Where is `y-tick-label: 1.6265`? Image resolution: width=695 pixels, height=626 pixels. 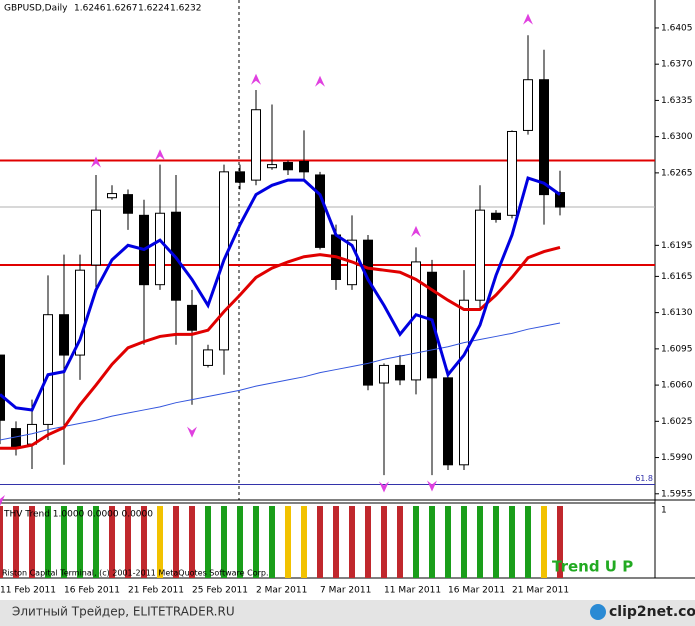
y-tick-label: 1.6265 is located at coordinates (677, 173).